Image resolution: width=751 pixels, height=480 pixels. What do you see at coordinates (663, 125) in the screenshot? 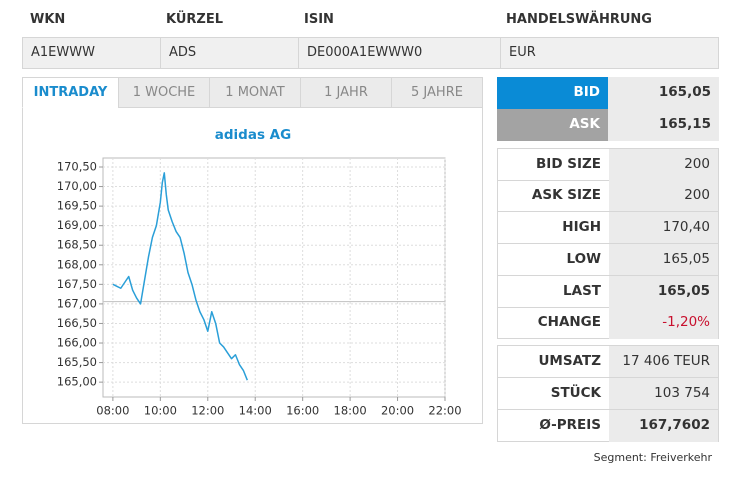
I see `quote-value: 165,15` at bounding box center [663, 125].